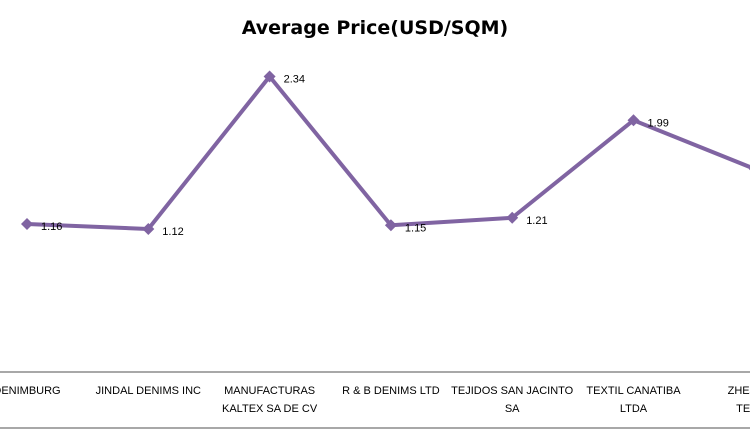 This screenshot has width=750, height=430. Describe the element at coordinates (391, 391) in the screenshot. I see `x-tick-label: R & B DENIMS LTD` at that location.